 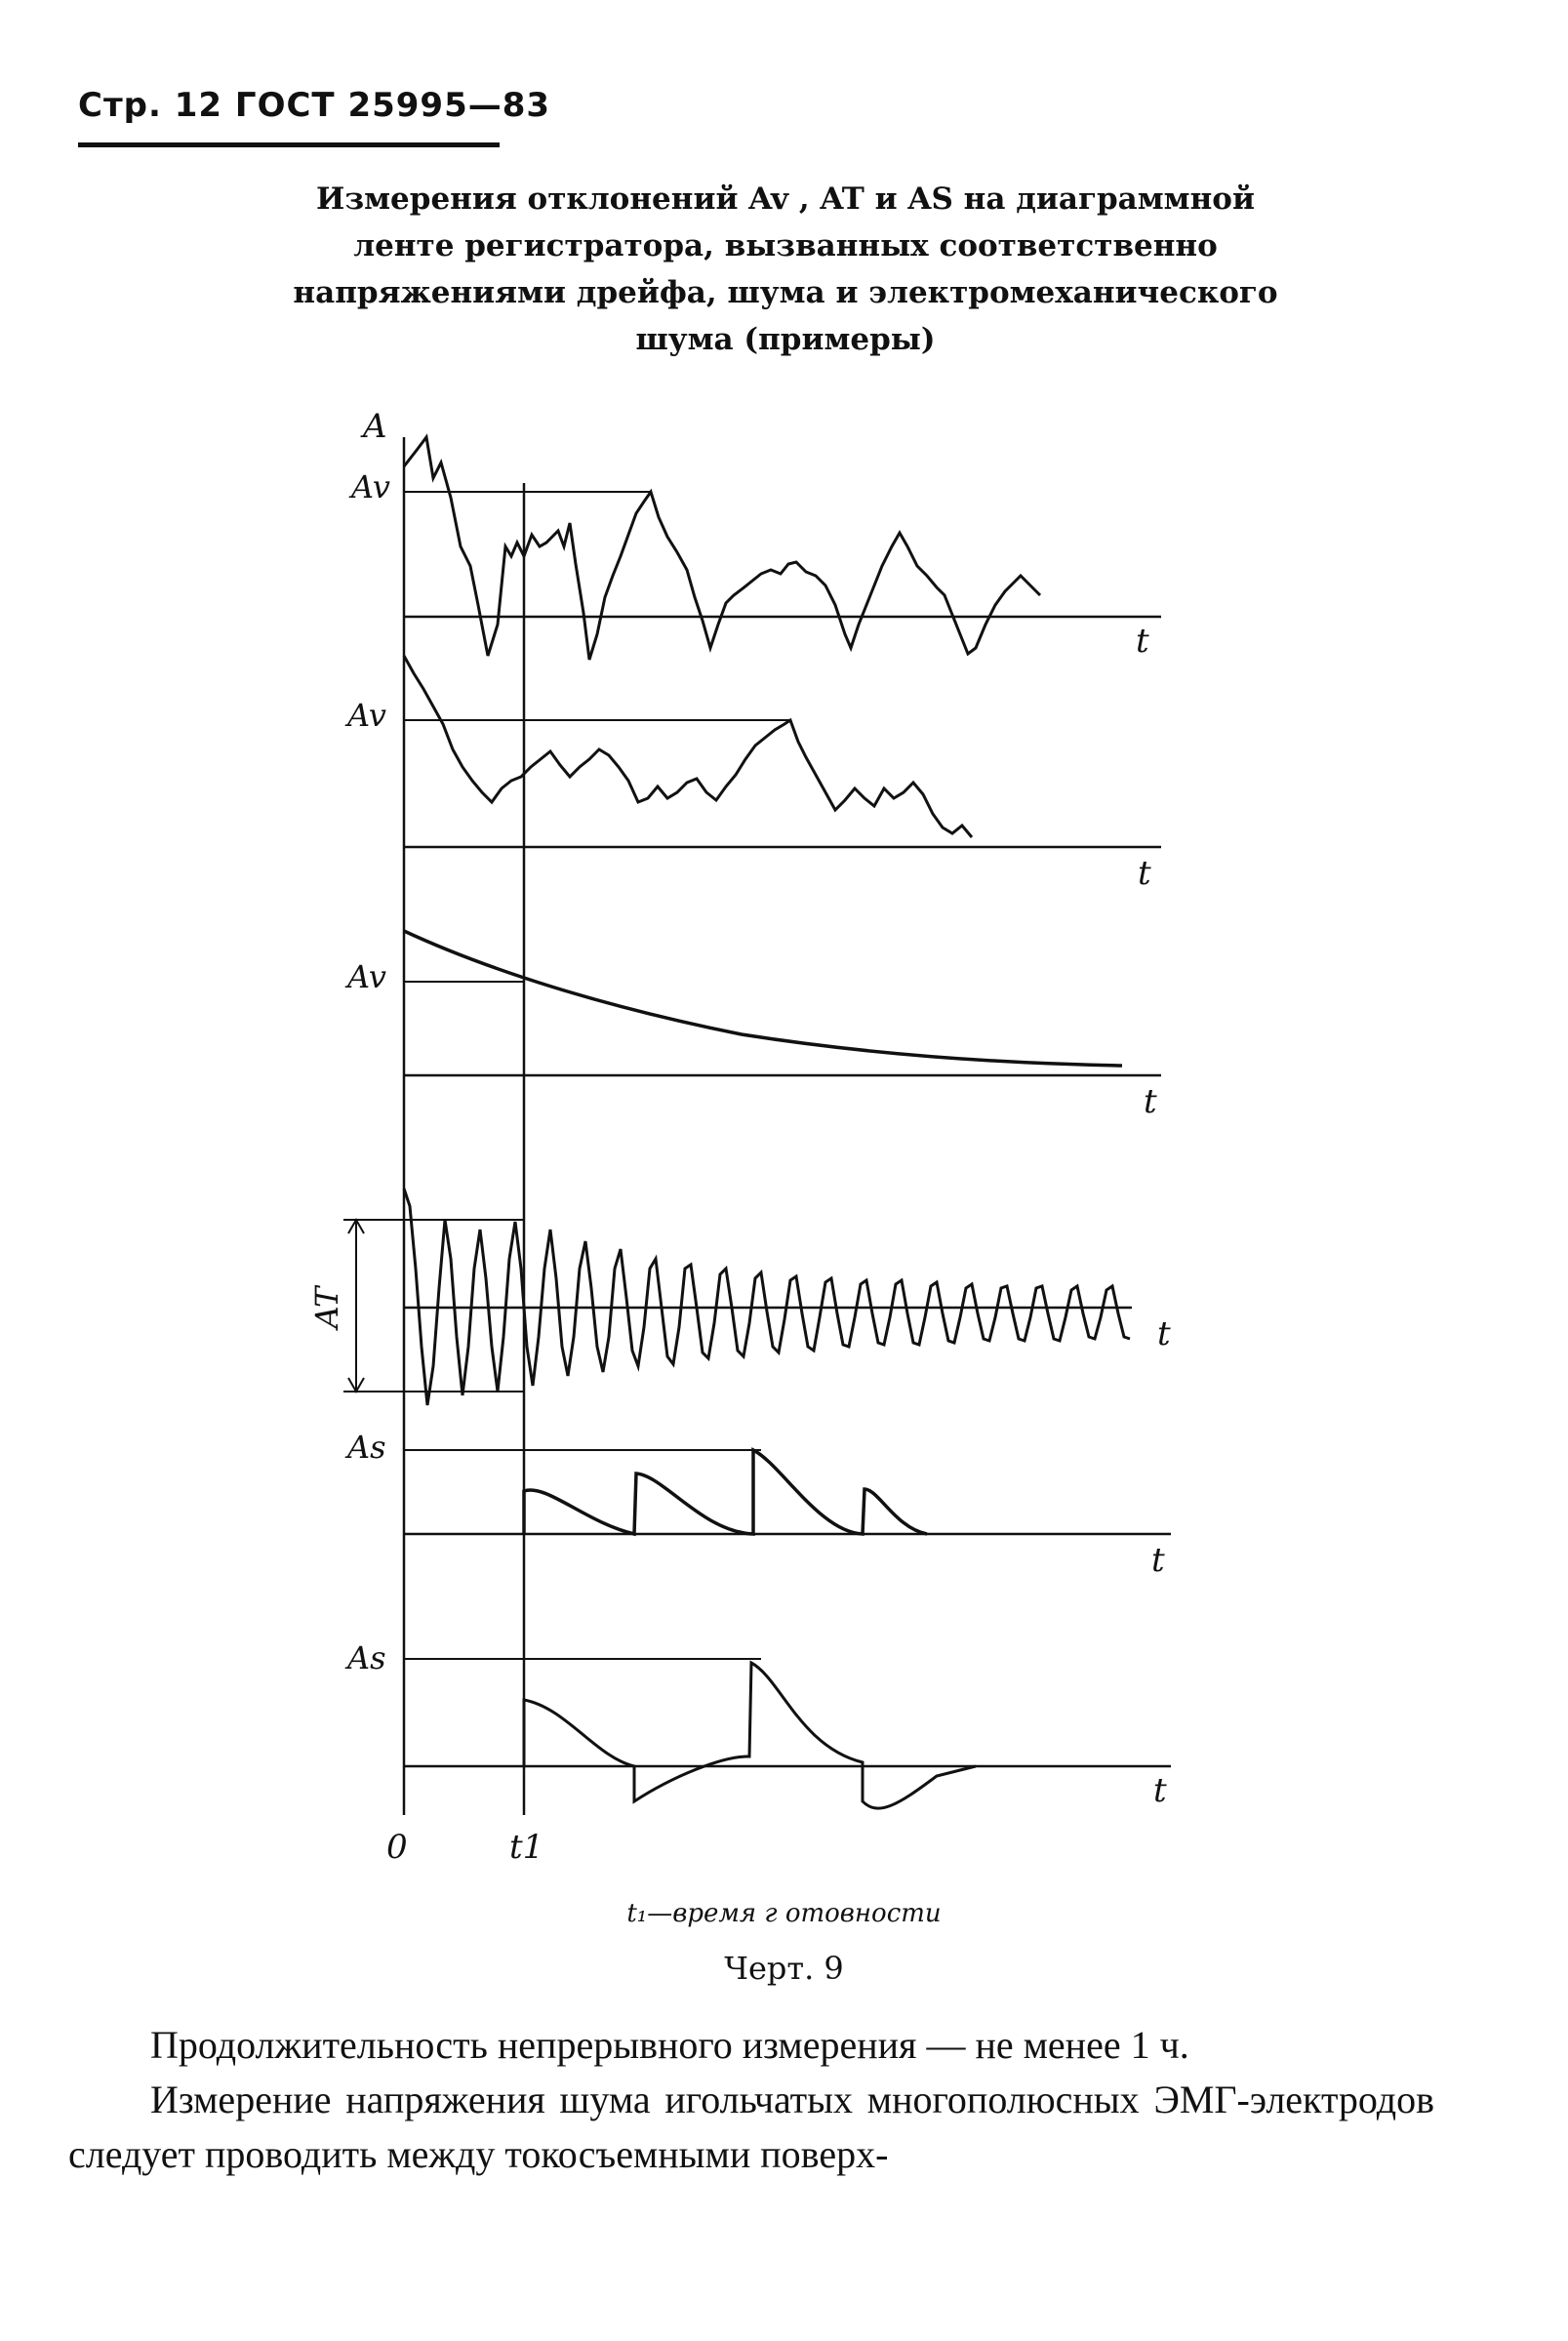 I want to click on figure-note: t₁—время г отовности, so click(x=784, y=1913).